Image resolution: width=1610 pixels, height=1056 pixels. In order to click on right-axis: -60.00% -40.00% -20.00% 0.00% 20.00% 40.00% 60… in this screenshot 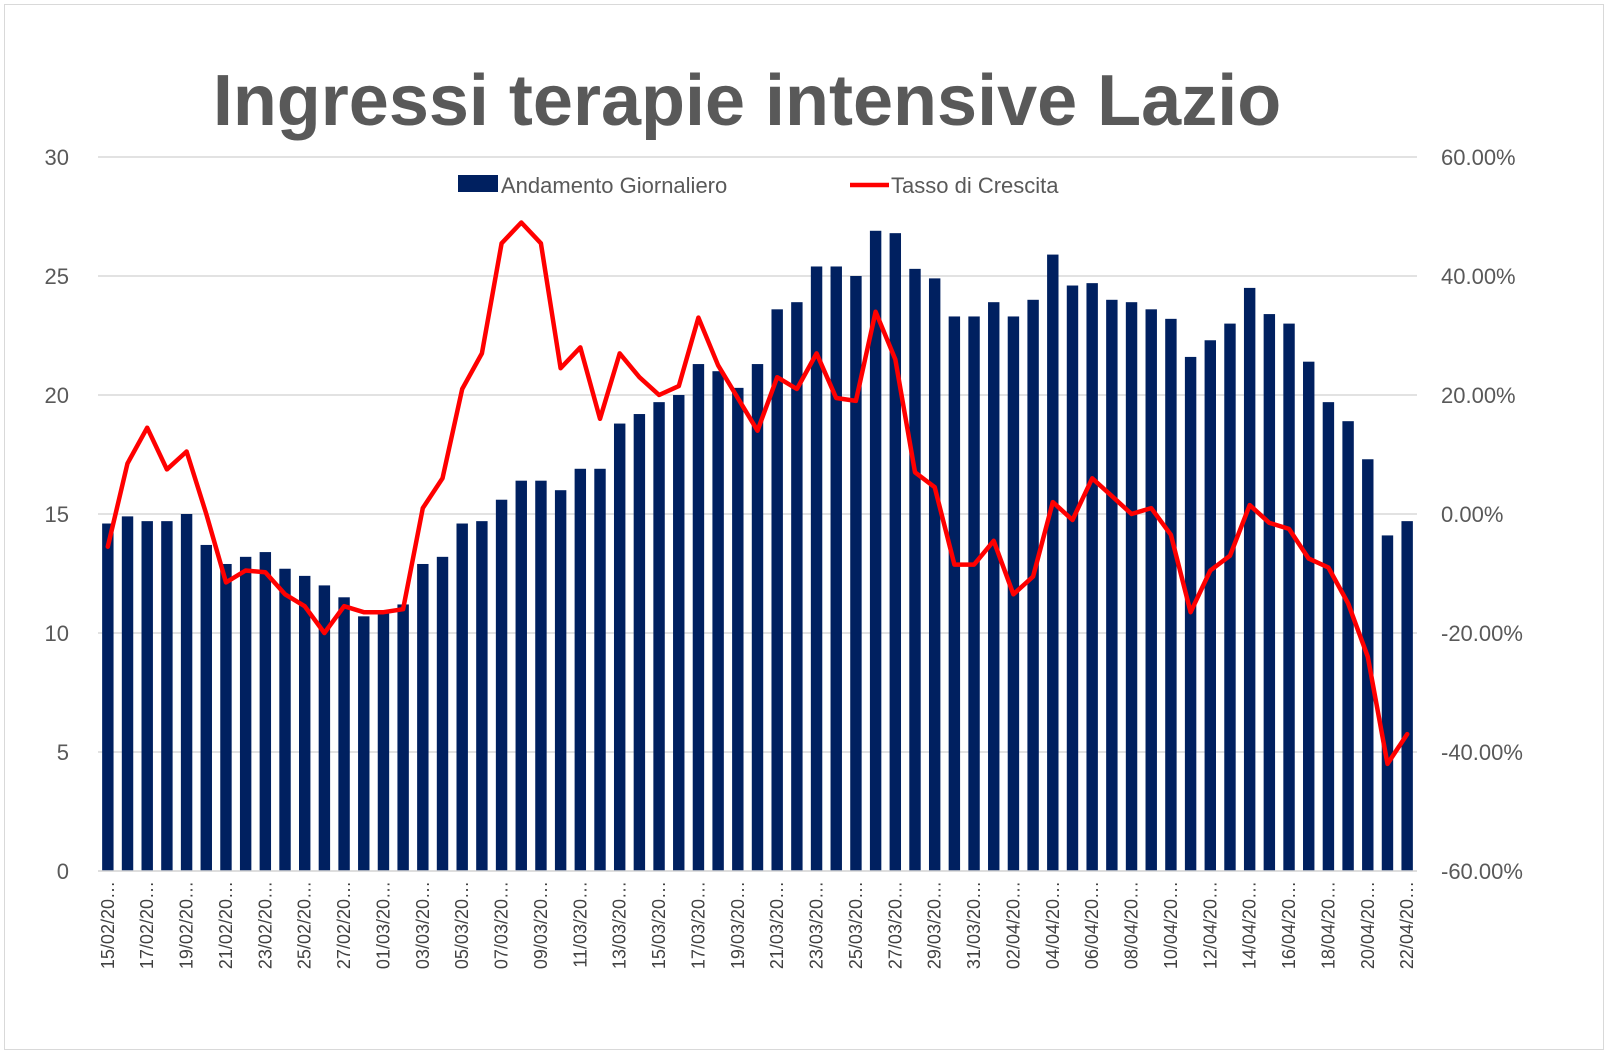, I will do `click(1482, 514)`.